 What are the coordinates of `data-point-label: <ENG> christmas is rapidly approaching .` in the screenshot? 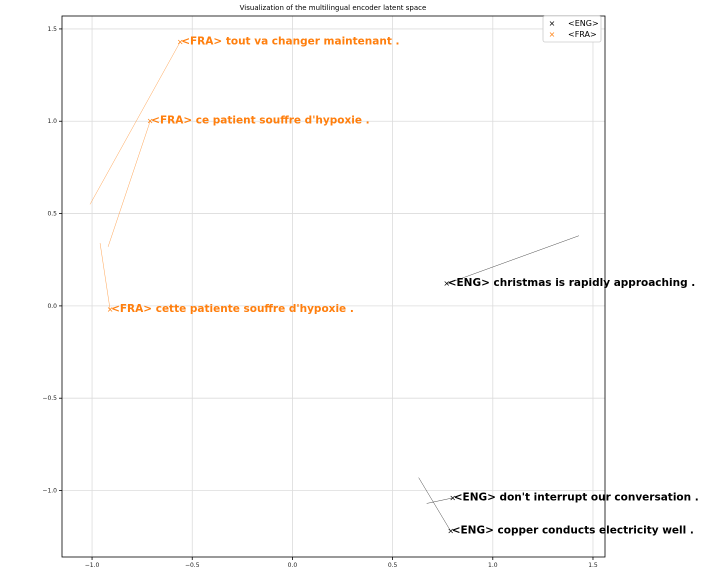 It's located at (572, 283).